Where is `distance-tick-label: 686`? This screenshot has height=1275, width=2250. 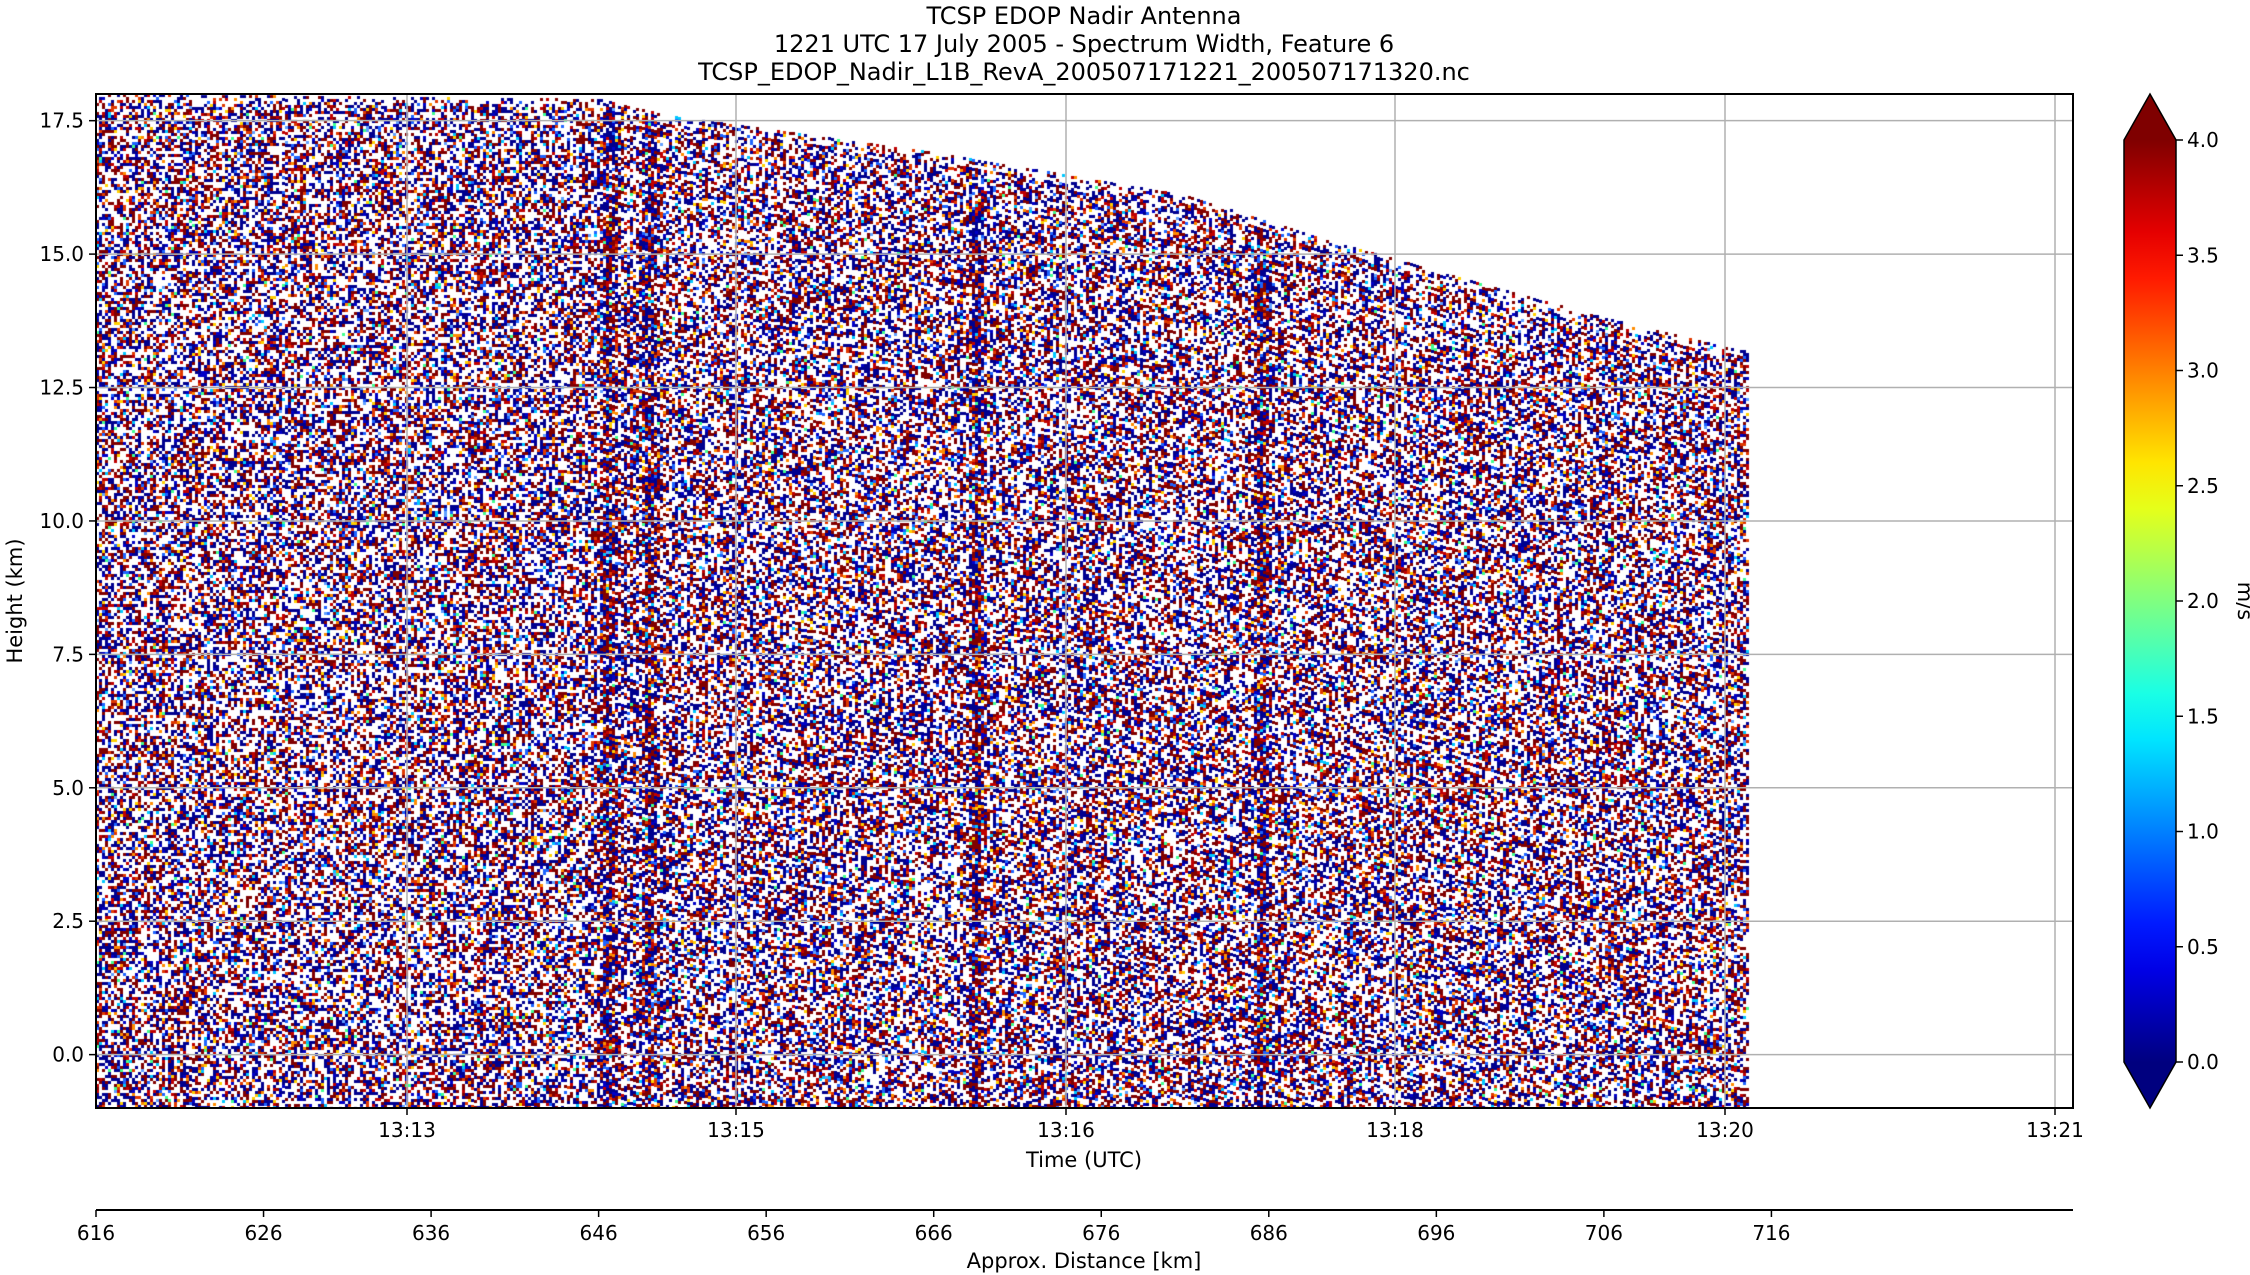 distance-tick-label: 686 is located at coordinates (1269, 1233).